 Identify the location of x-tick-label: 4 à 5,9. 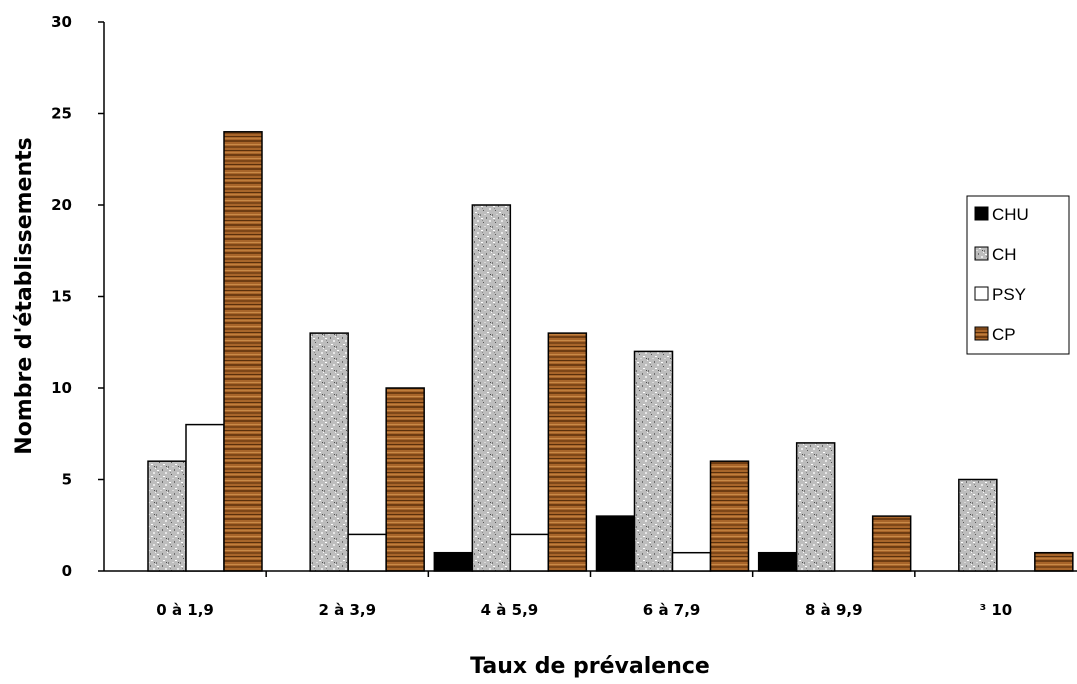
(510, 610).